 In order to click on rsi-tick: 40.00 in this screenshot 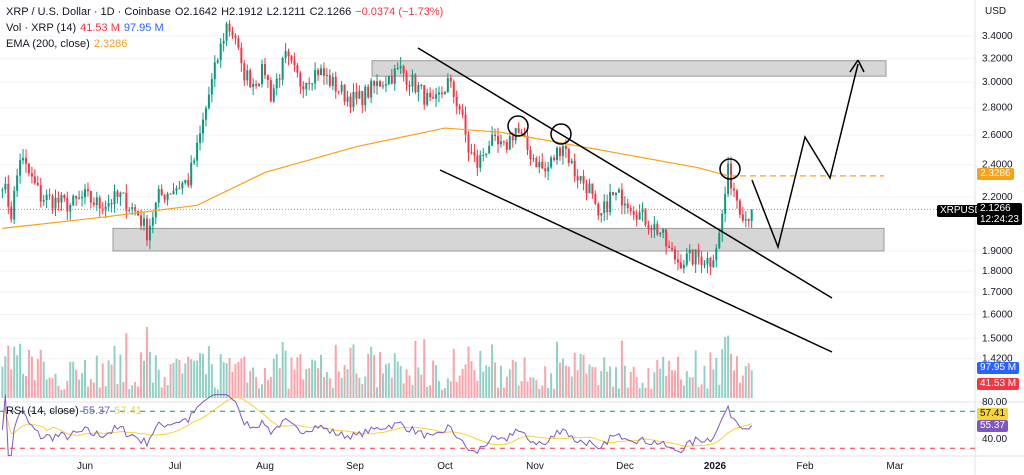, I will do `click(994, 439)`.